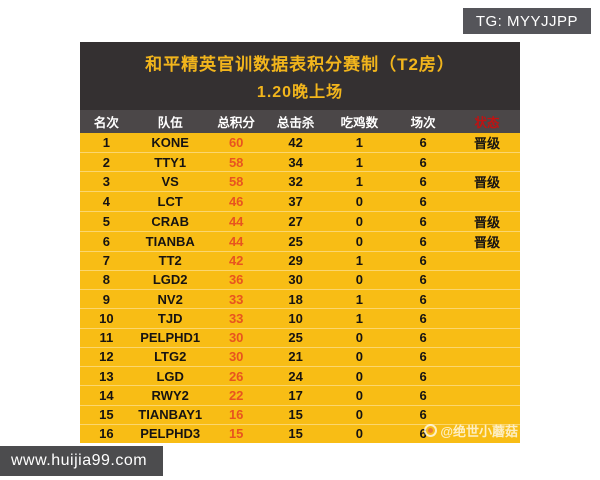  I want to click on cell-team: LCT, so click(170, 201).